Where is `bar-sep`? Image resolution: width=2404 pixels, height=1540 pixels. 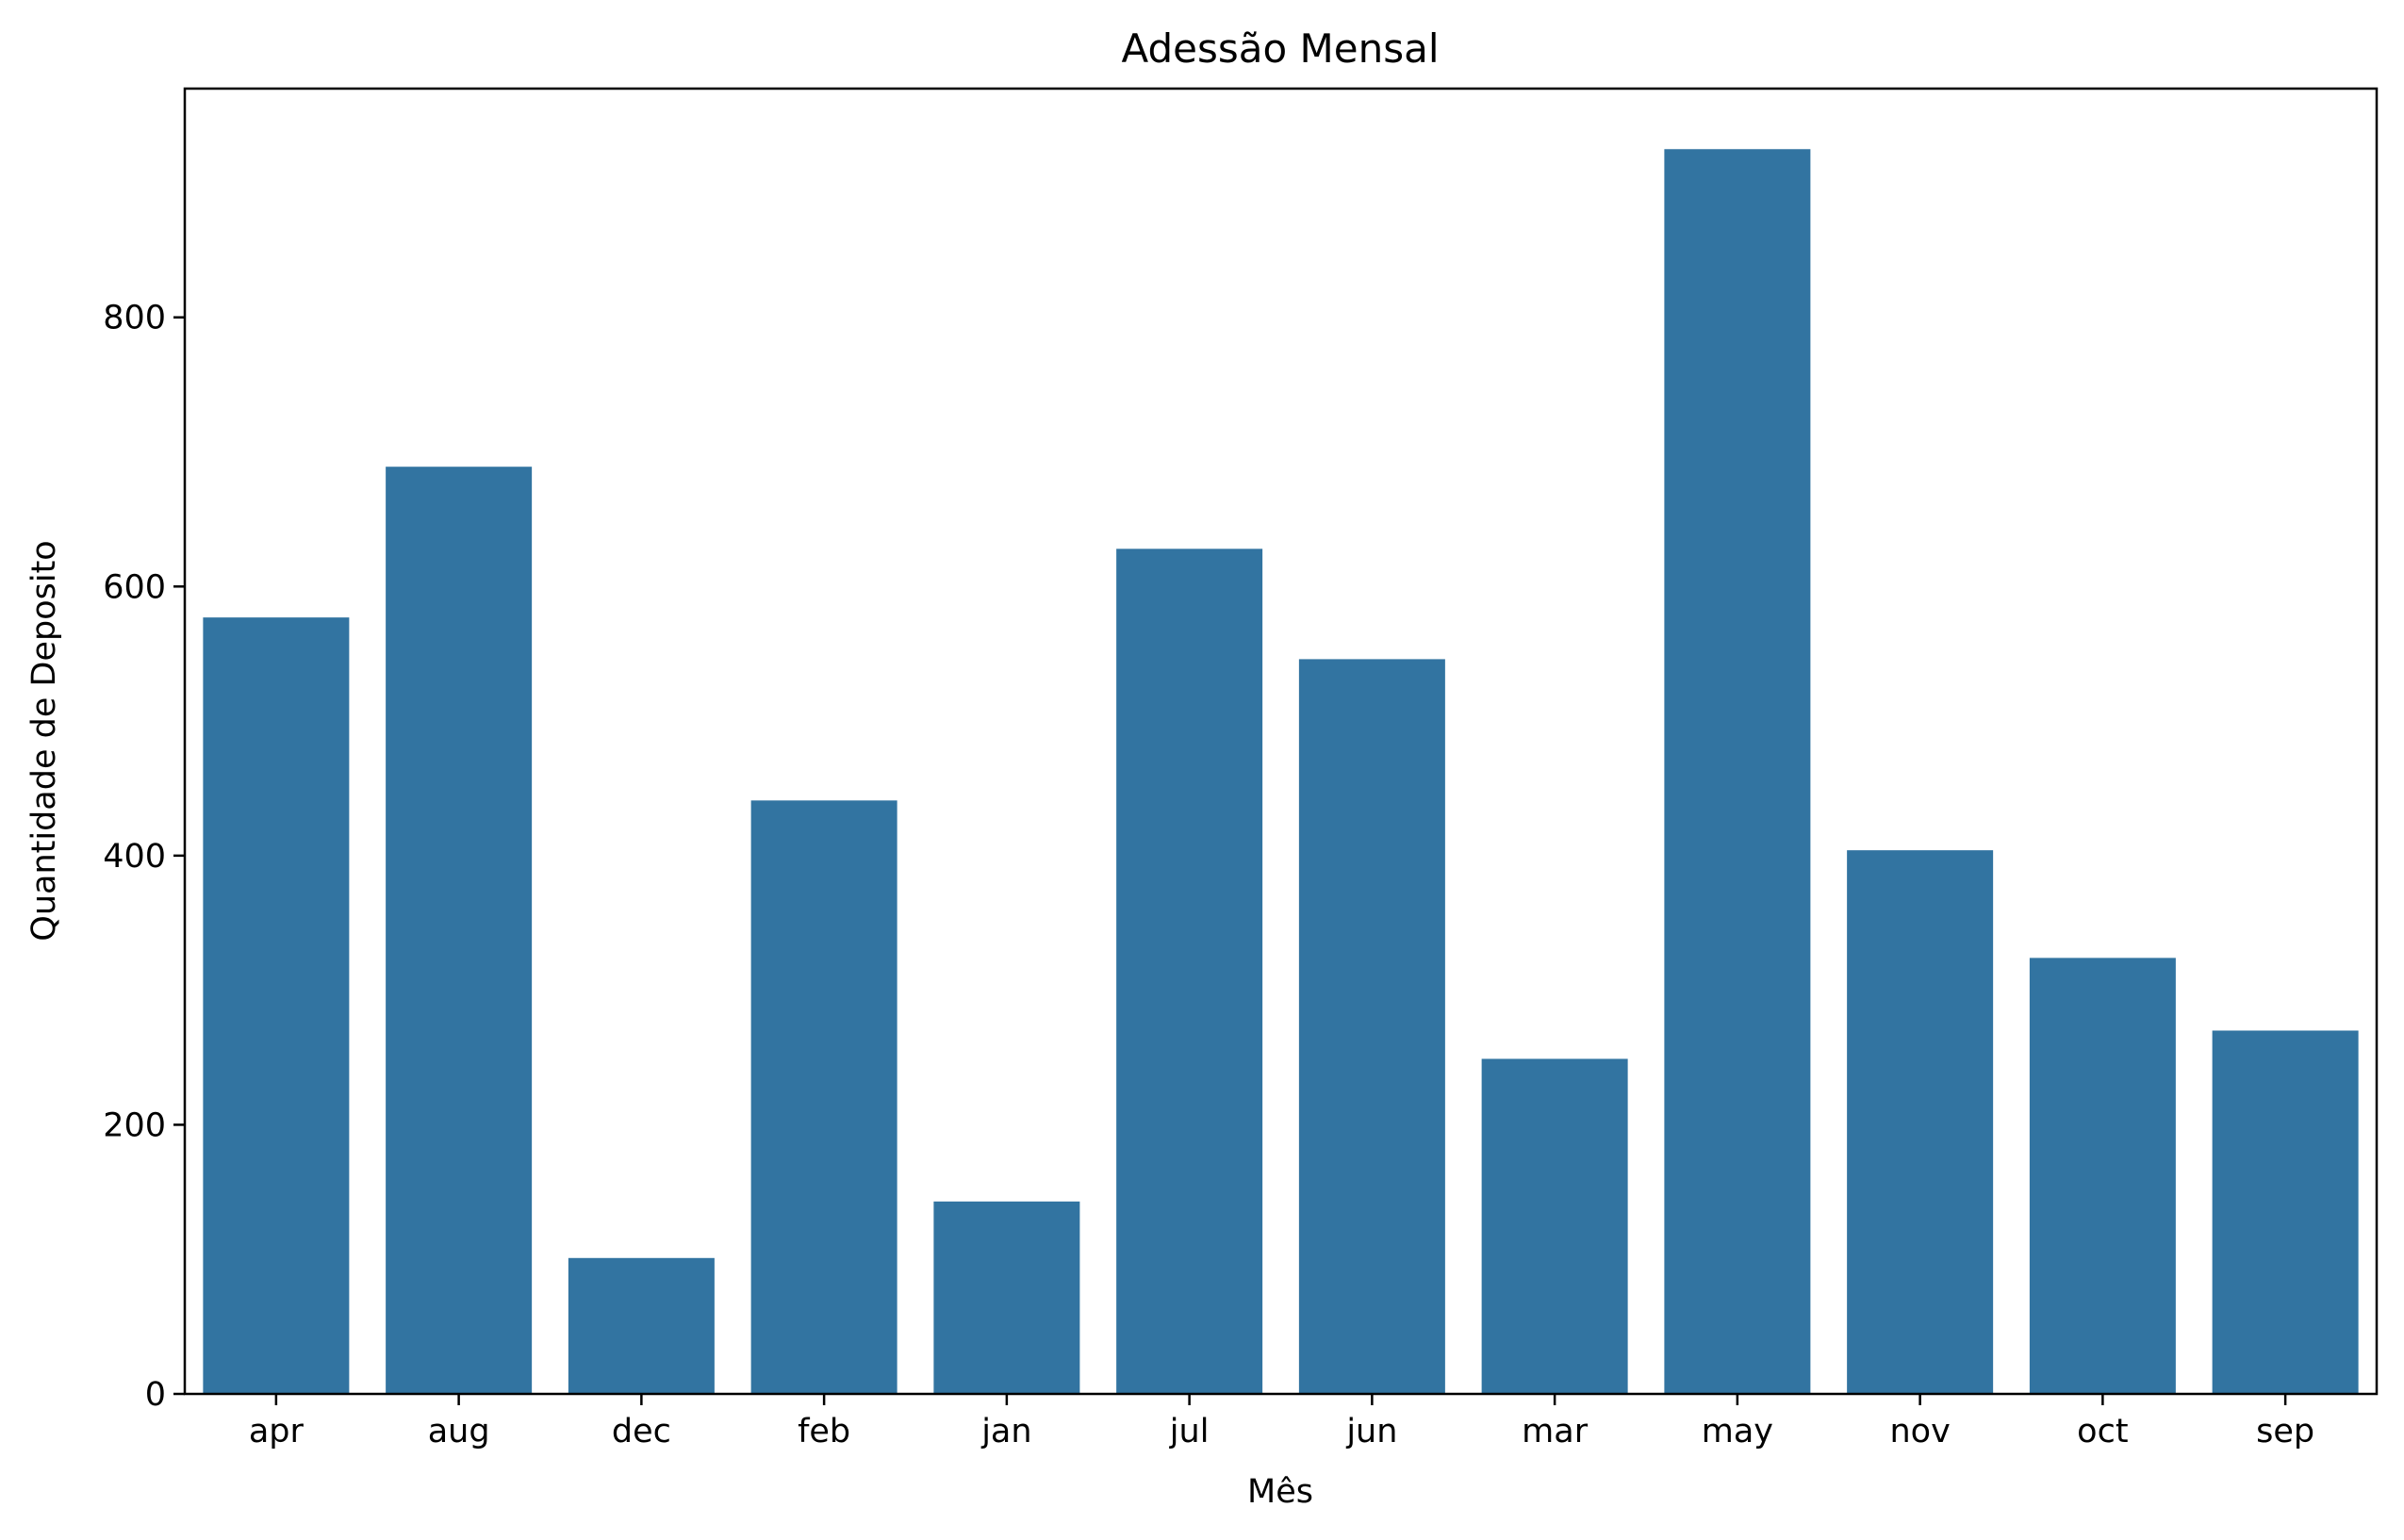 bar-sep is located at coordinates (2285, 1212).